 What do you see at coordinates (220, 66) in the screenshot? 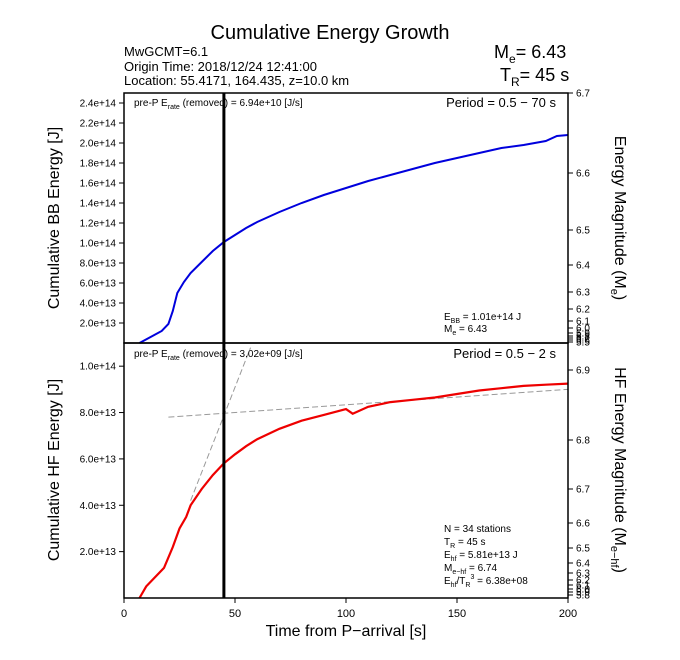
I see `origin-time-label: Origin Time: 2018/12/24 12:41:00` at bounding box center [220, 66].